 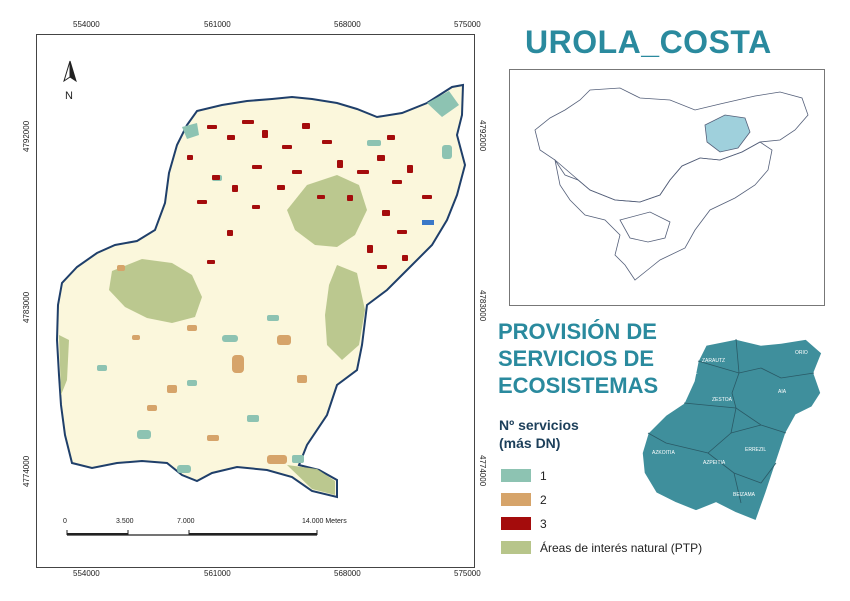 I want to click on label-zarautz: ZARAUTZ, so click(x=714, y=361).